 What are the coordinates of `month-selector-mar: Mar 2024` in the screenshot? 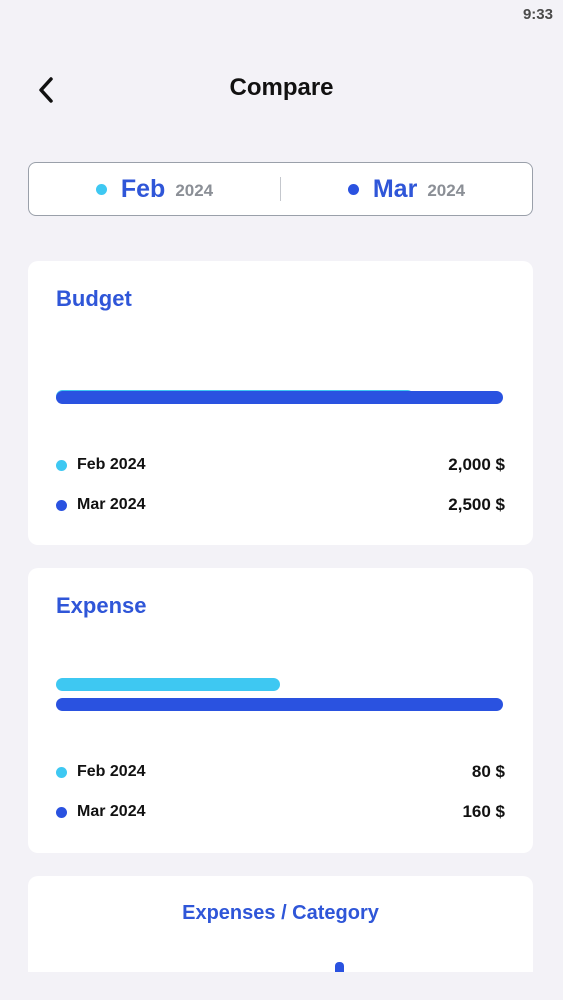 It's located at (406, 189).